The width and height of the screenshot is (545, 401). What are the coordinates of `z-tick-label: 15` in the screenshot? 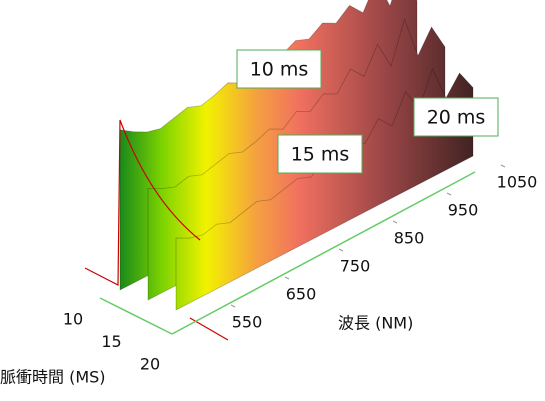 It's located at (111, 341).